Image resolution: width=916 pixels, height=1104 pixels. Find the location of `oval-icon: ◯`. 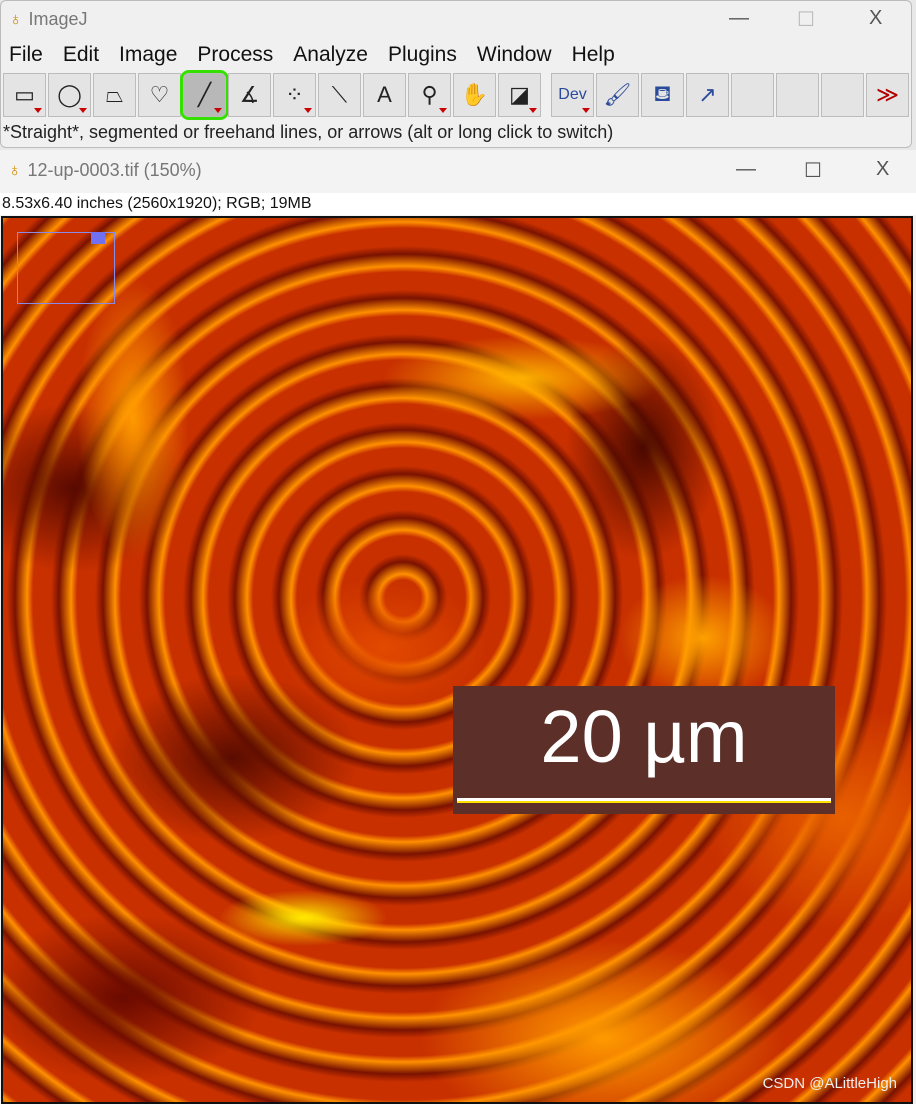

oval-icon: ◯ is located at coordinates (69, 94).